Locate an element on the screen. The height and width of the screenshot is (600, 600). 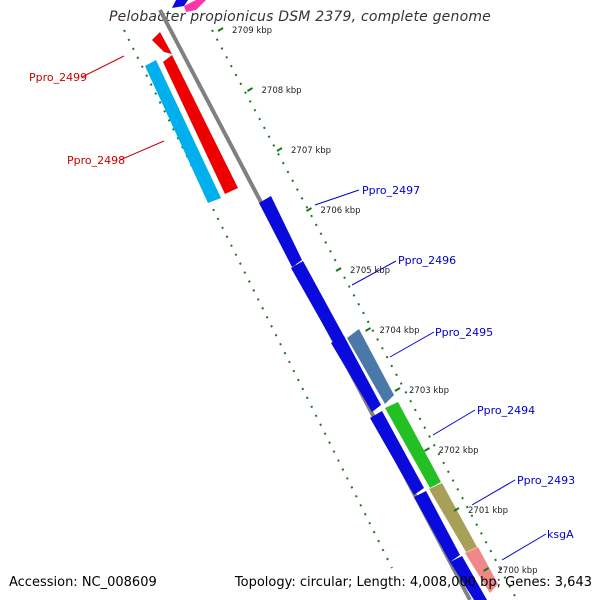
gene-label: Ppro_2493 is located at coordinates (546, 480).